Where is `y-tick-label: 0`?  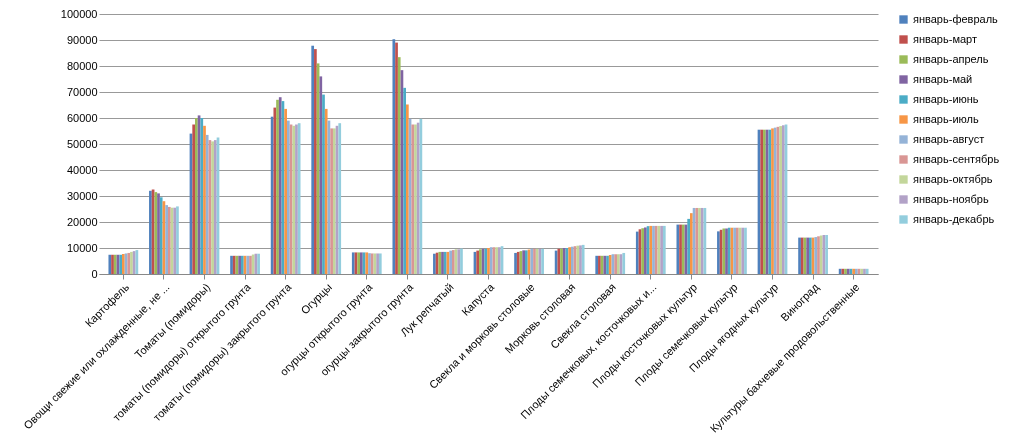
y-tick-label: 0 is located at coordinates (94, 273).